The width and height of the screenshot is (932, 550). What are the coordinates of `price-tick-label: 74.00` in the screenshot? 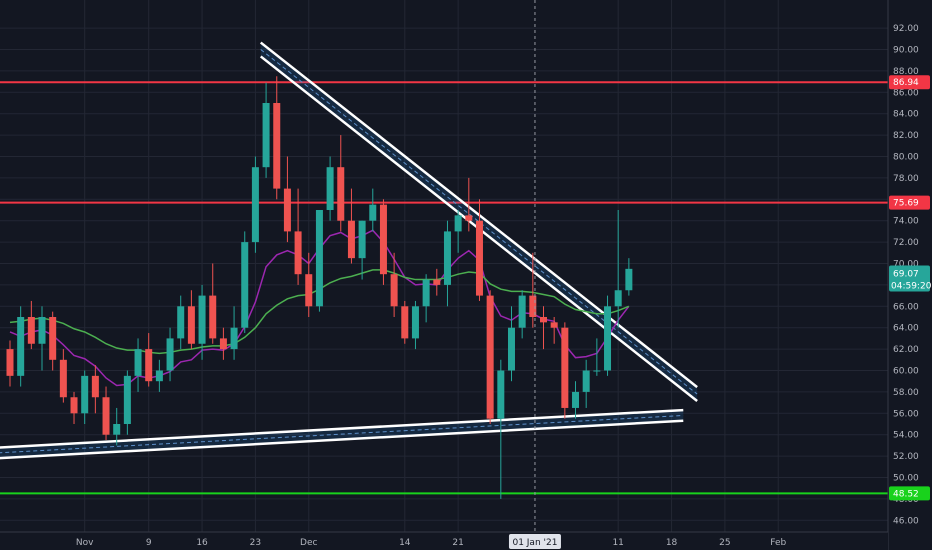 It's located at (906, 222).